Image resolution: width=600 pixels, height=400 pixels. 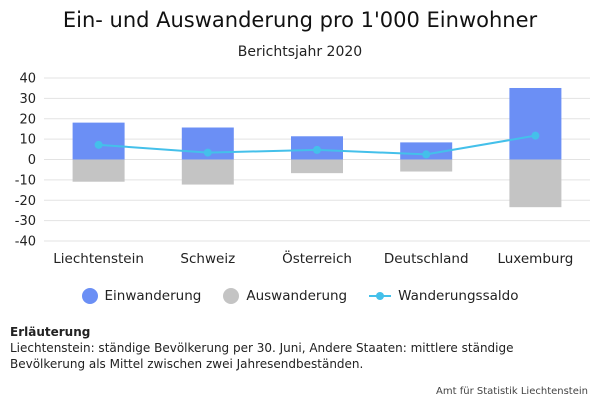 What do you see at coordinates (317, 258) in the screenshot?
I see `x-tick-label: Österreich` at bounding box center [317, 258].